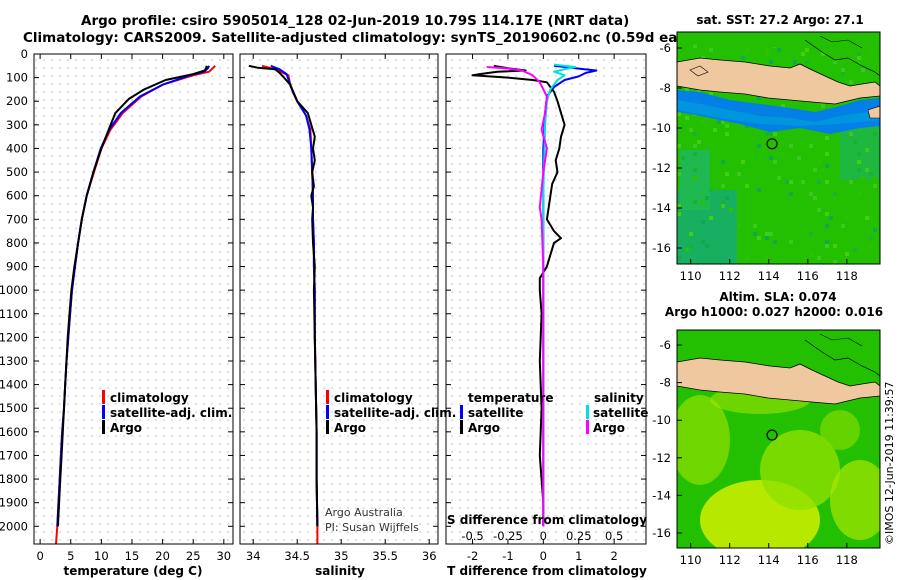 Image resolution: width=900 pixels, height=580 pixels. I want to click on map-x-tick-label: 112, so click(730, 560).